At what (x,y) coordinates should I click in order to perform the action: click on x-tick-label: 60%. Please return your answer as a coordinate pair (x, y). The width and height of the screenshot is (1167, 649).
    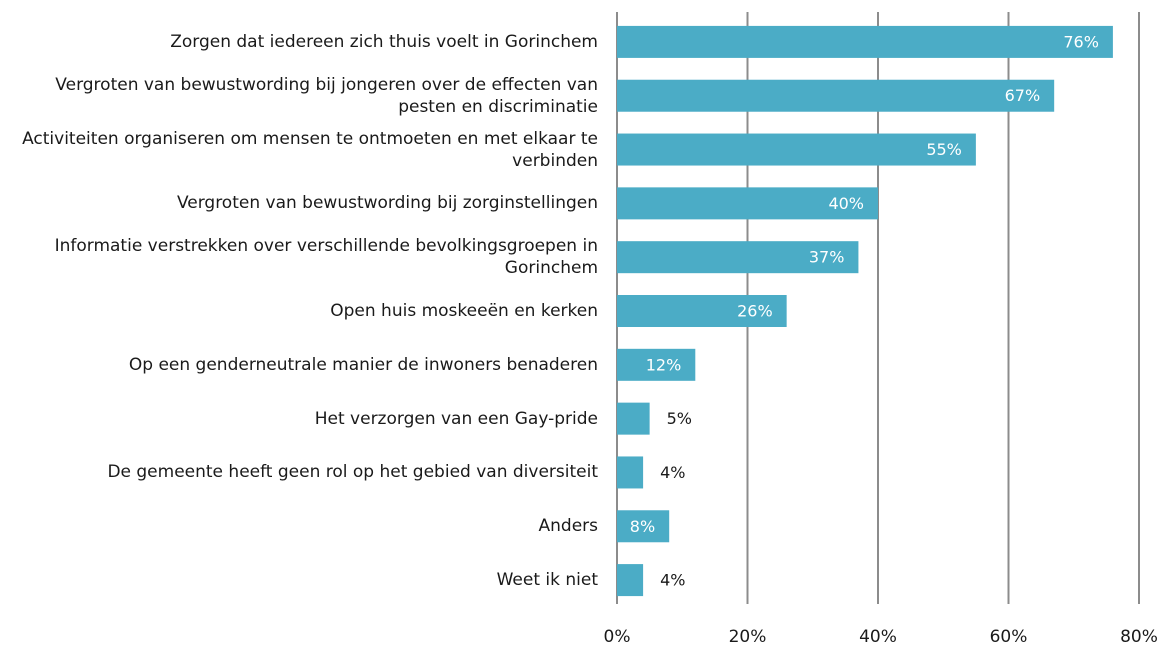
    Looking at the image, I should click on (1009, 637).